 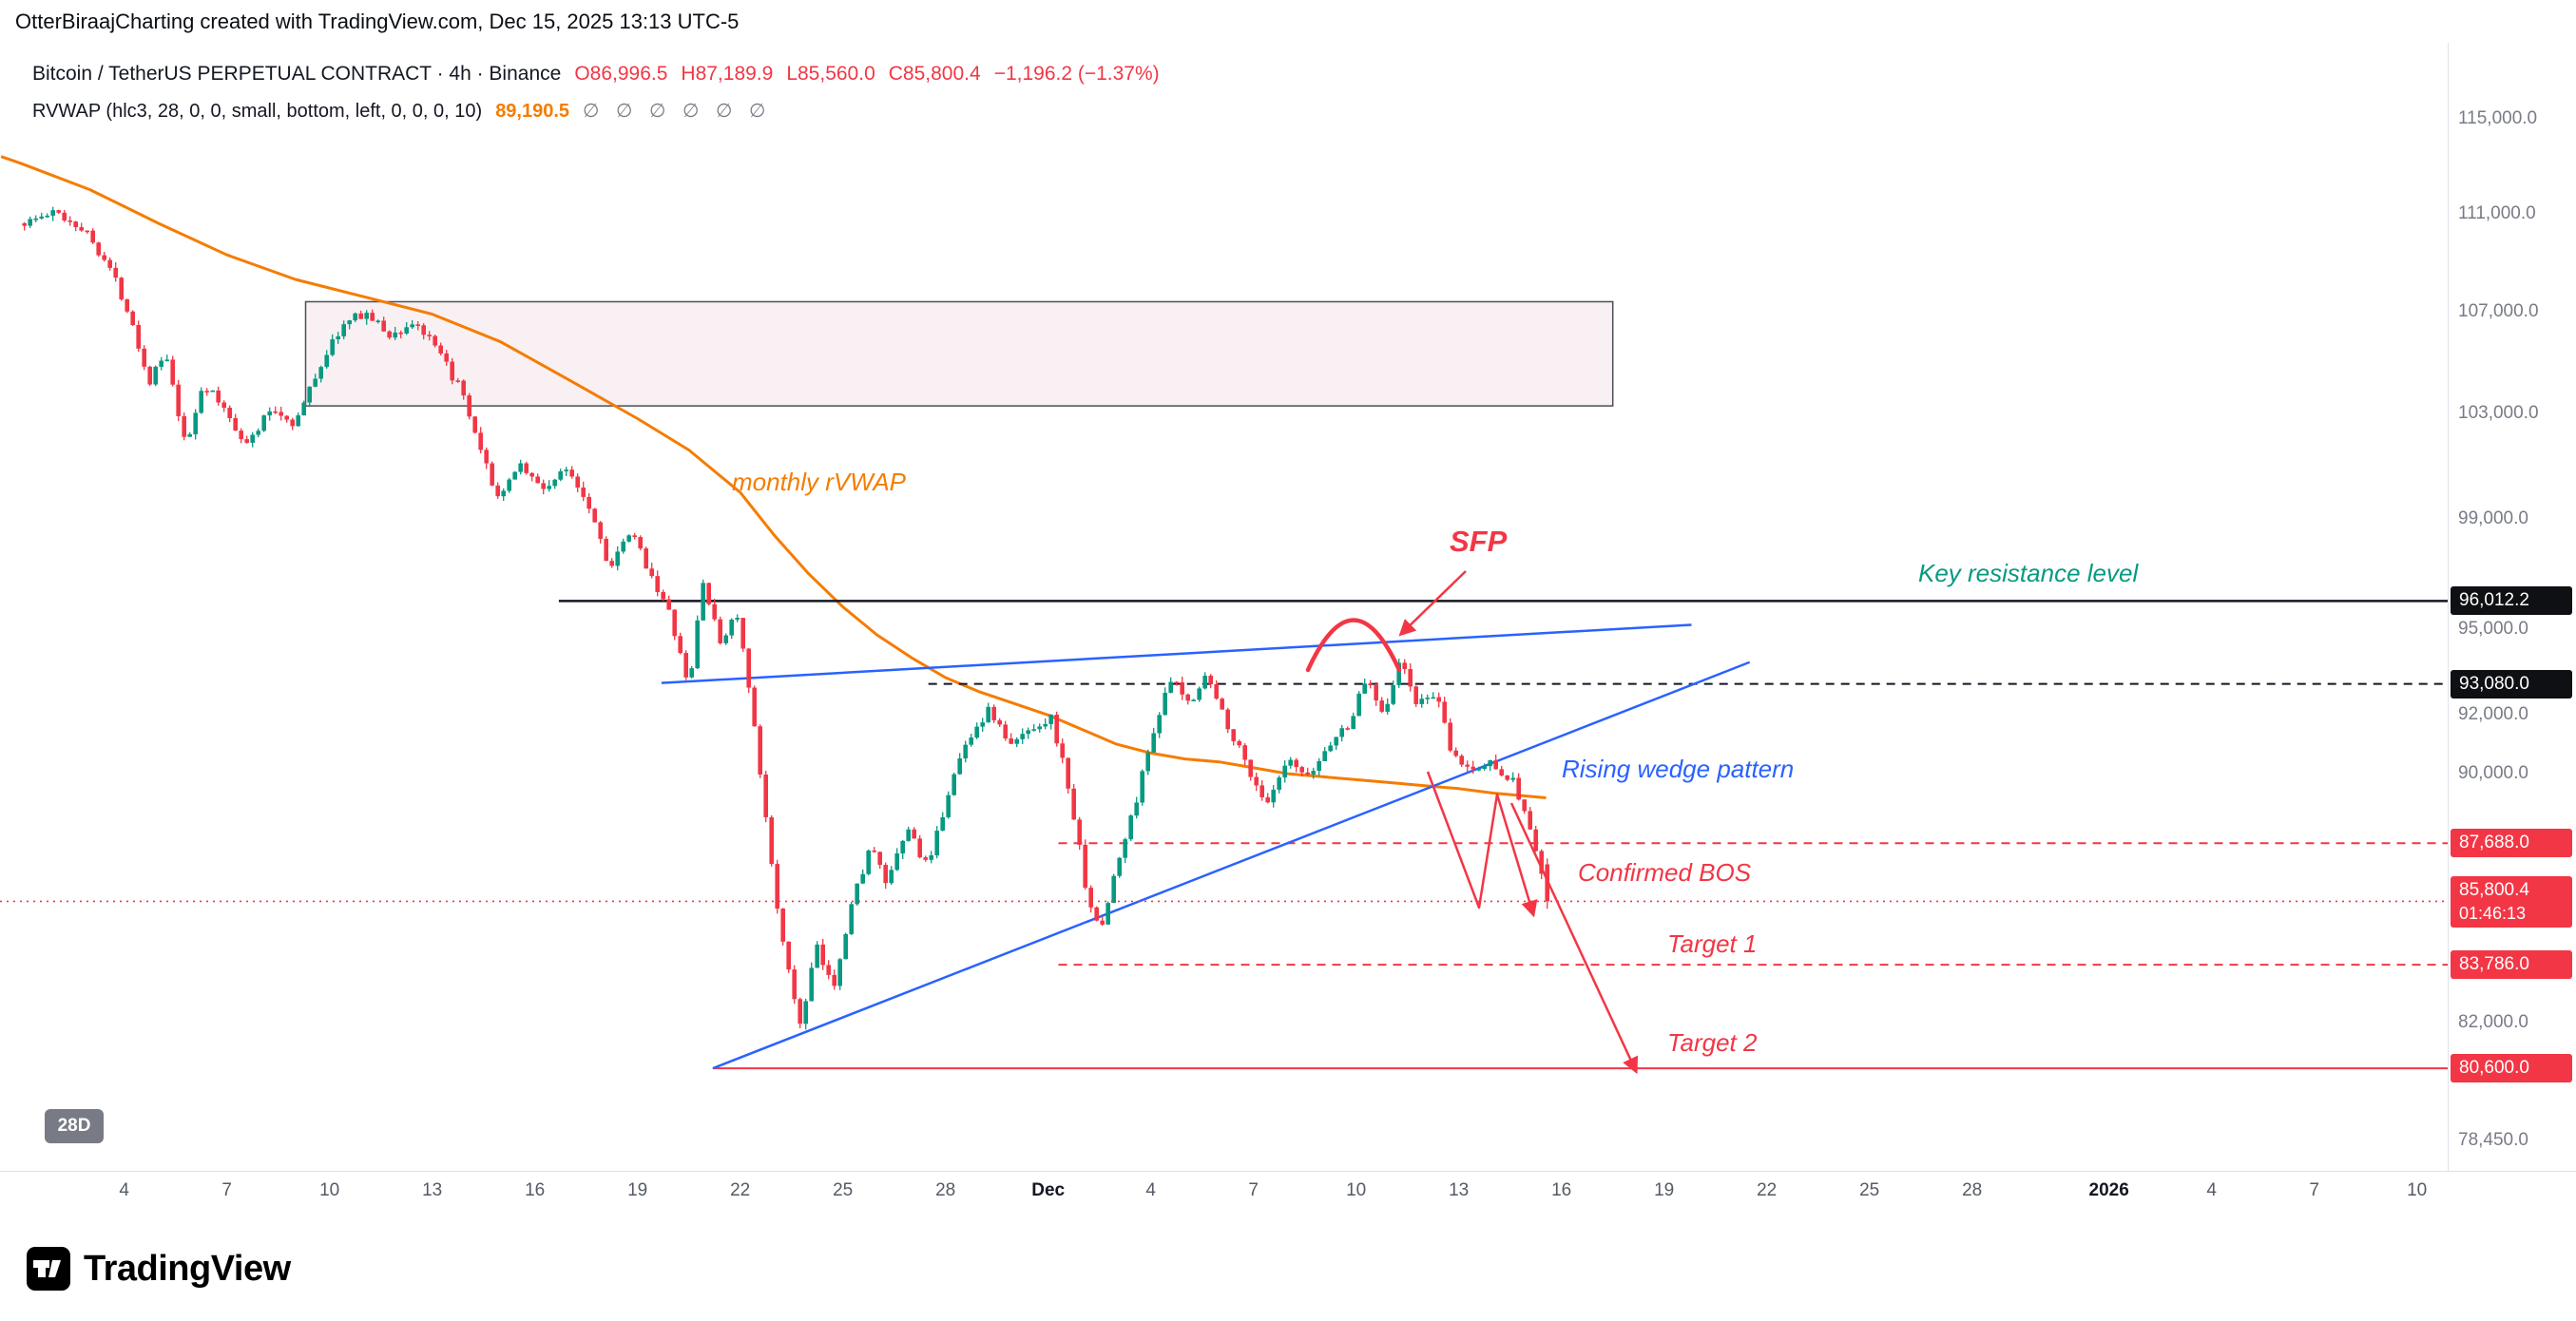 I want to click on target-2-label: Target 2, so click(x=1712, y=1042).